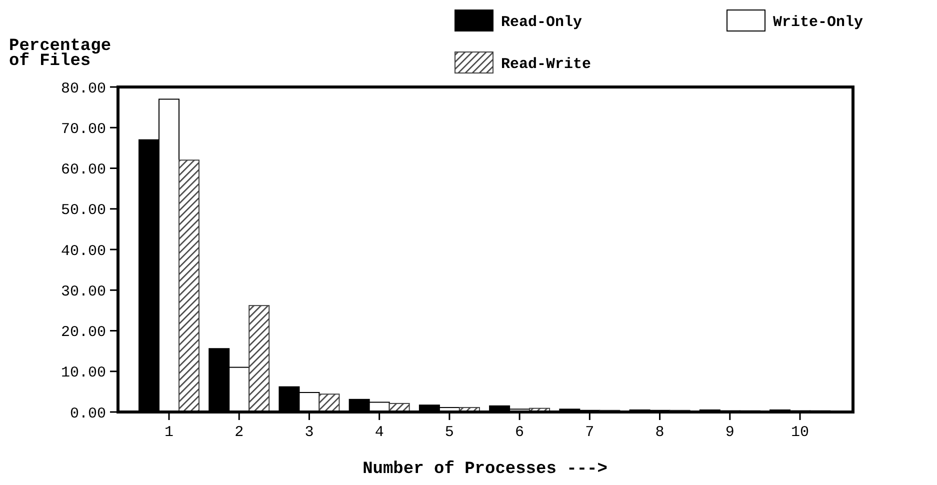  Describe the element at coordinates (729, 432) in the screenshot. I see `x-tick-label: 9` at that location.